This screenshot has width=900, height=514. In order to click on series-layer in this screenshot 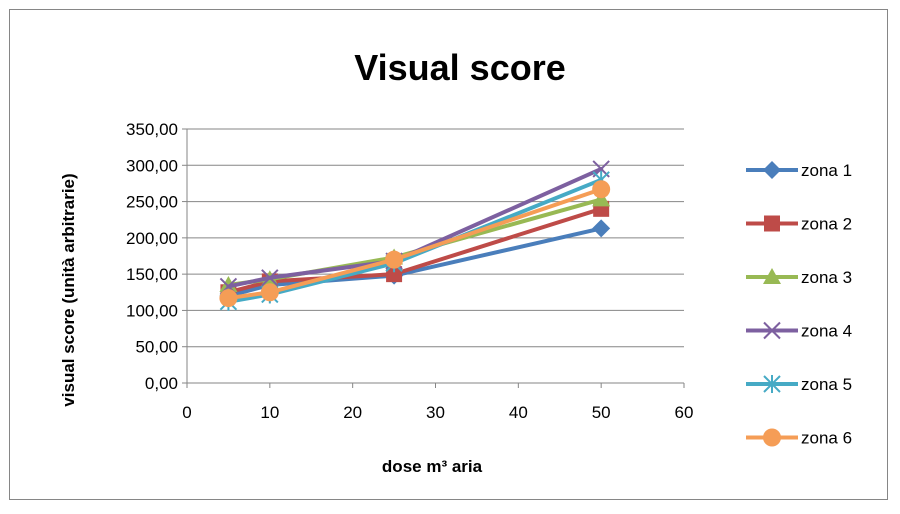, I will do `click(415, 235)`.